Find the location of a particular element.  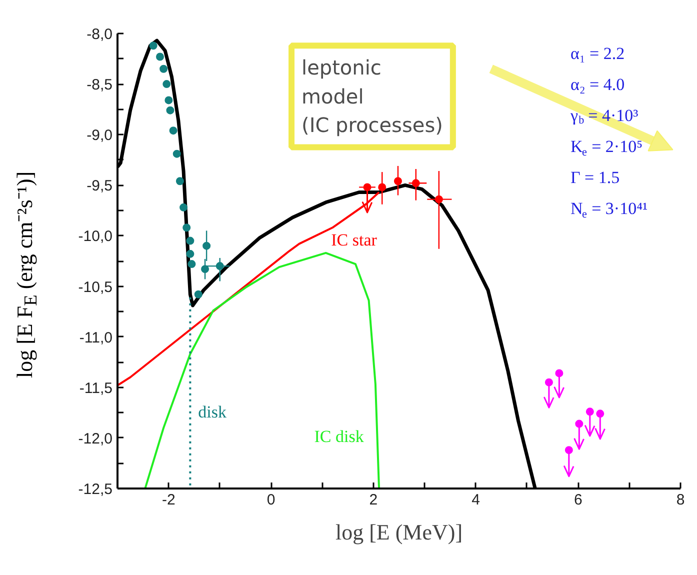

x-axis-title: log [E (MeV)] is located at coordinates (399, 532).